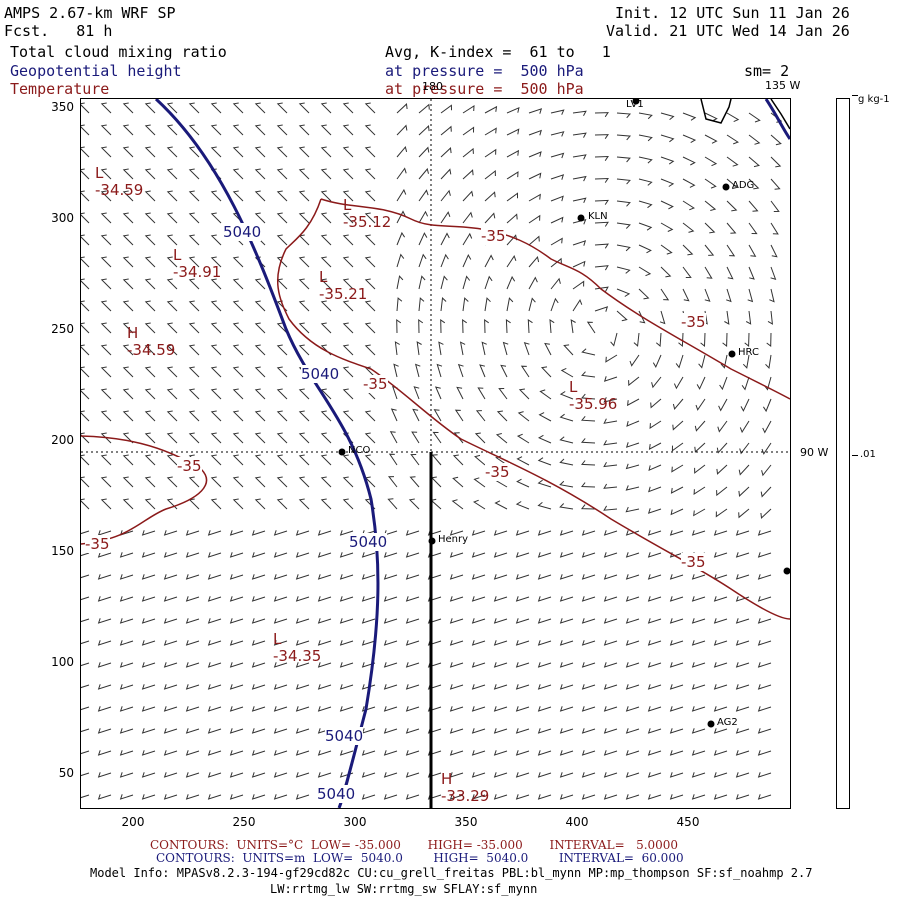 The image size is (900, 900). Describe the element at coordinates (96, 71) in the screenshot. I see `field-height: Geopotential height` at that location.